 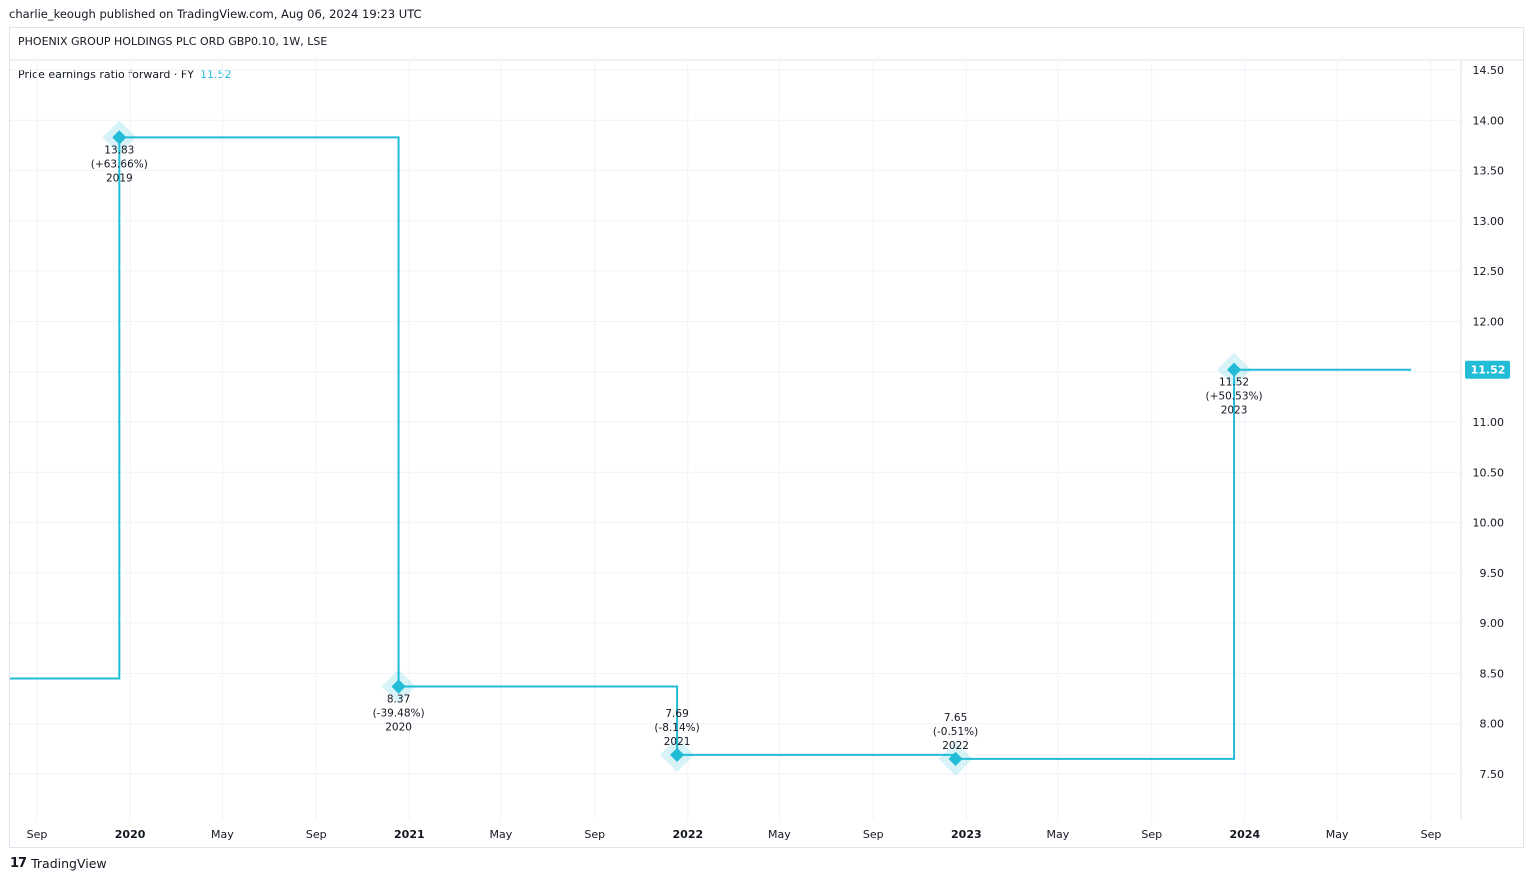 What do you see at coordinates (1489, 271) in the screenshot?
I see `y-tick-label: 12.50` at bounding box center [1489, 271].